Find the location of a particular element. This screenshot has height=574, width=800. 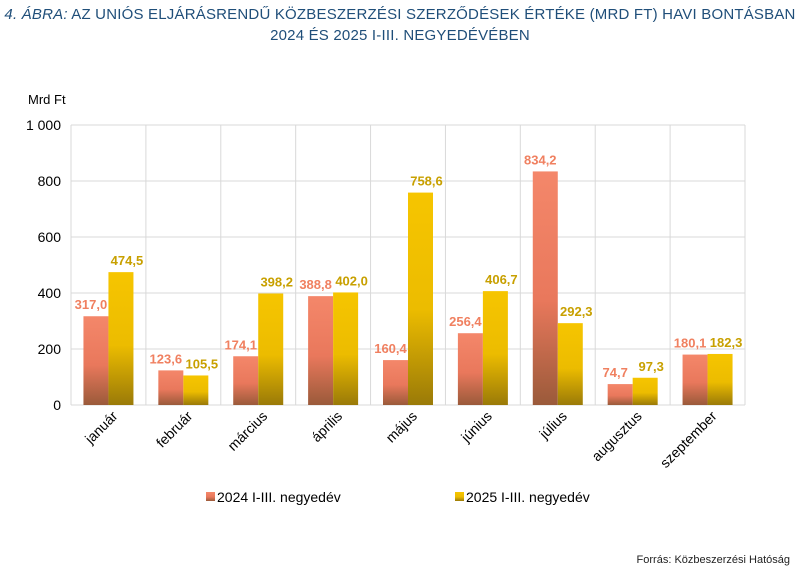

data-label: 758,6 is located at coordinates (426, 181).